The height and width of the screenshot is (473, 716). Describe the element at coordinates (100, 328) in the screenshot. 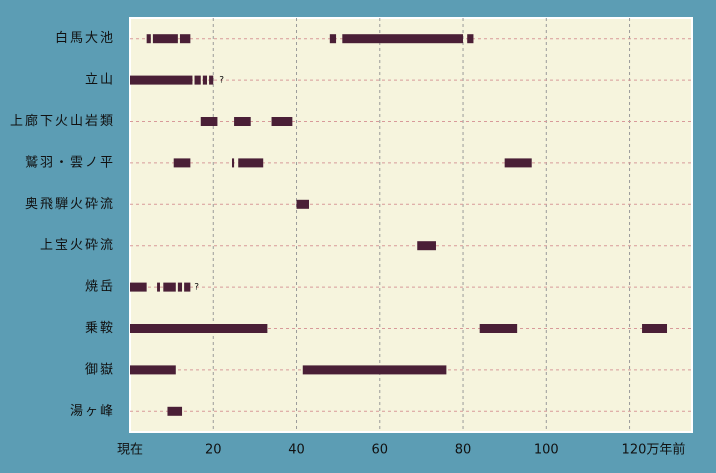

I see `category-label: 乗鞍` at that location.